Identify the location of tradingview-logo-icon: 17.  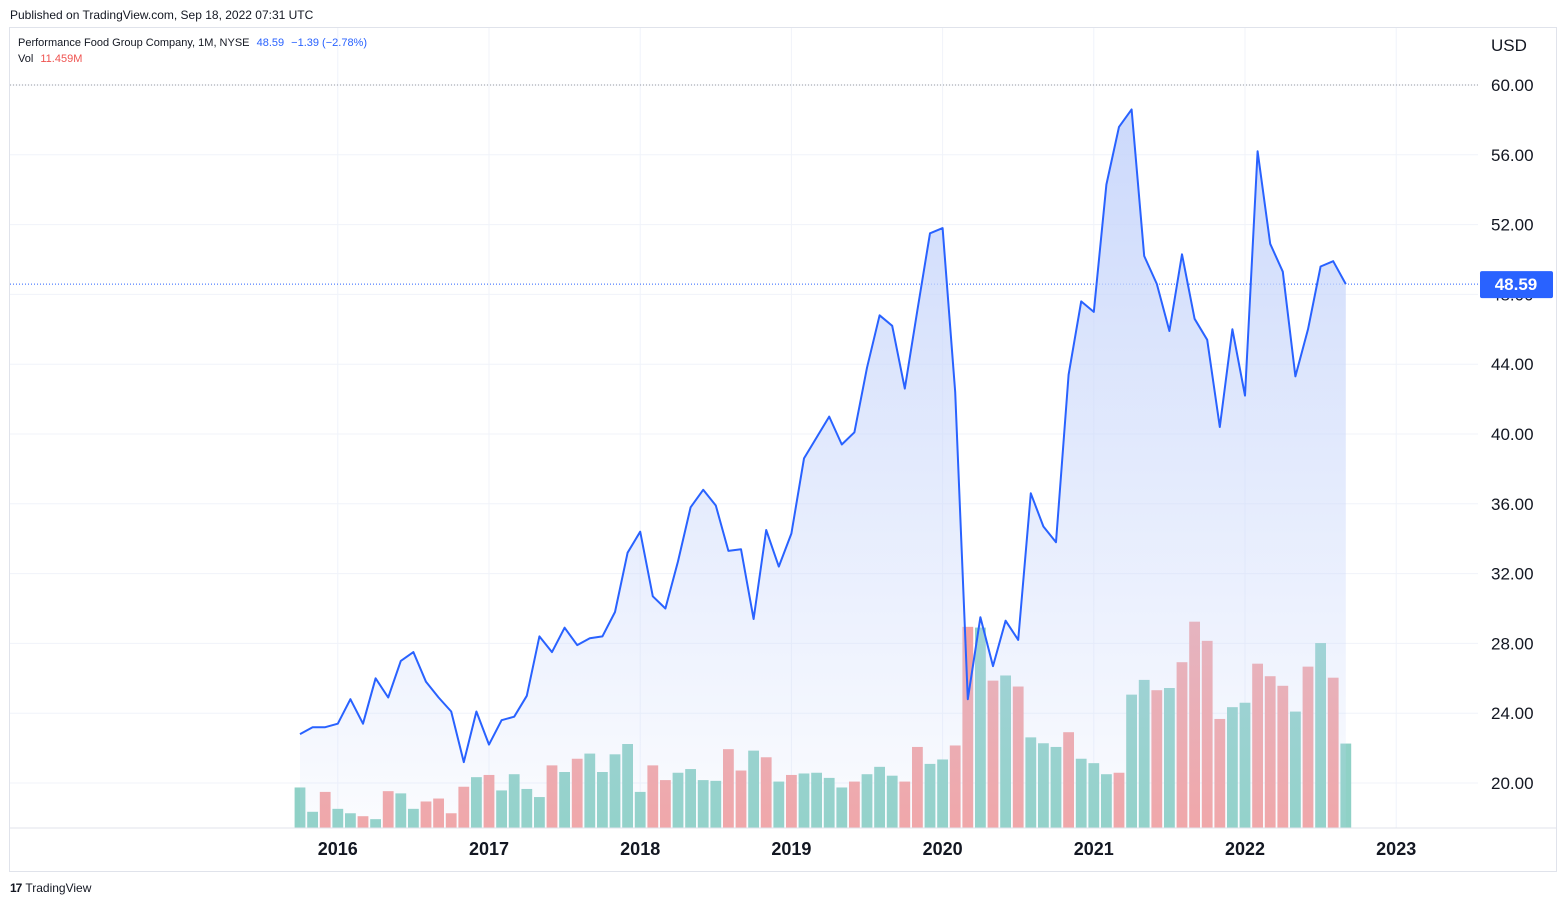
(16, 888).